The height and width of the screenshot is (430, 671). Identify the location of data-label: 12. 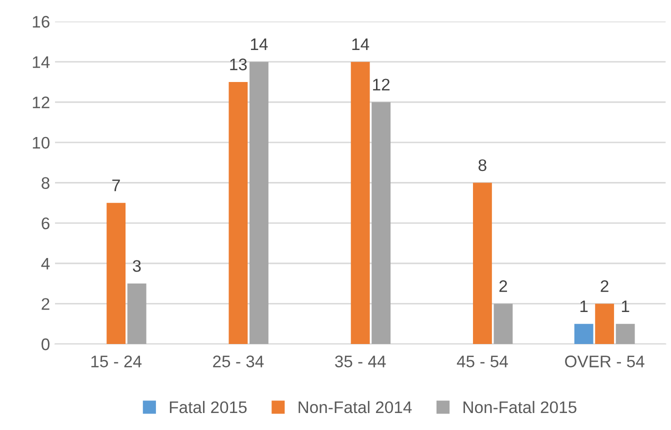
(381, 84).